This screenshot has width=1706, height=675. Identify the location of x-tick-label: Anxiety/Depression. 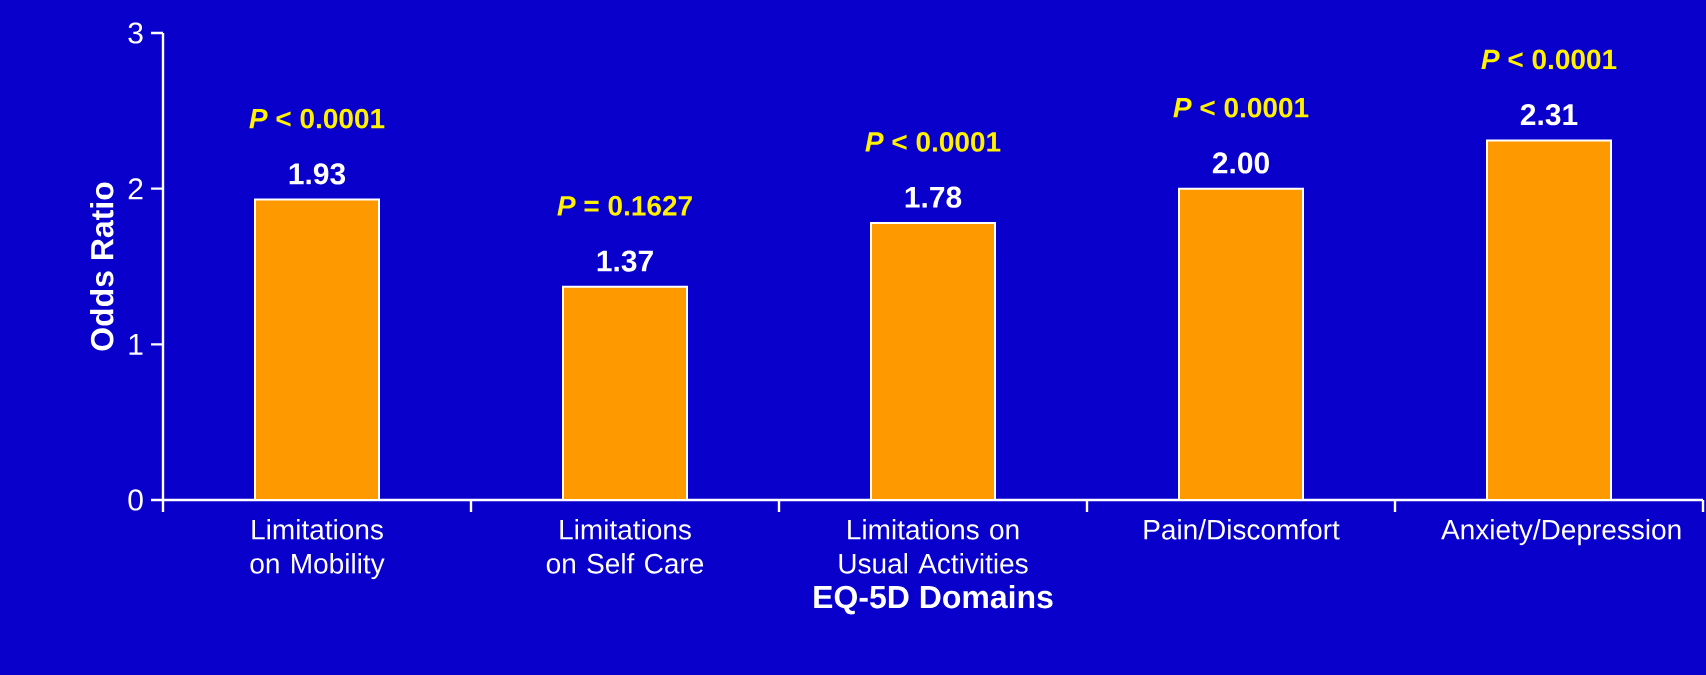
(1561, 532).